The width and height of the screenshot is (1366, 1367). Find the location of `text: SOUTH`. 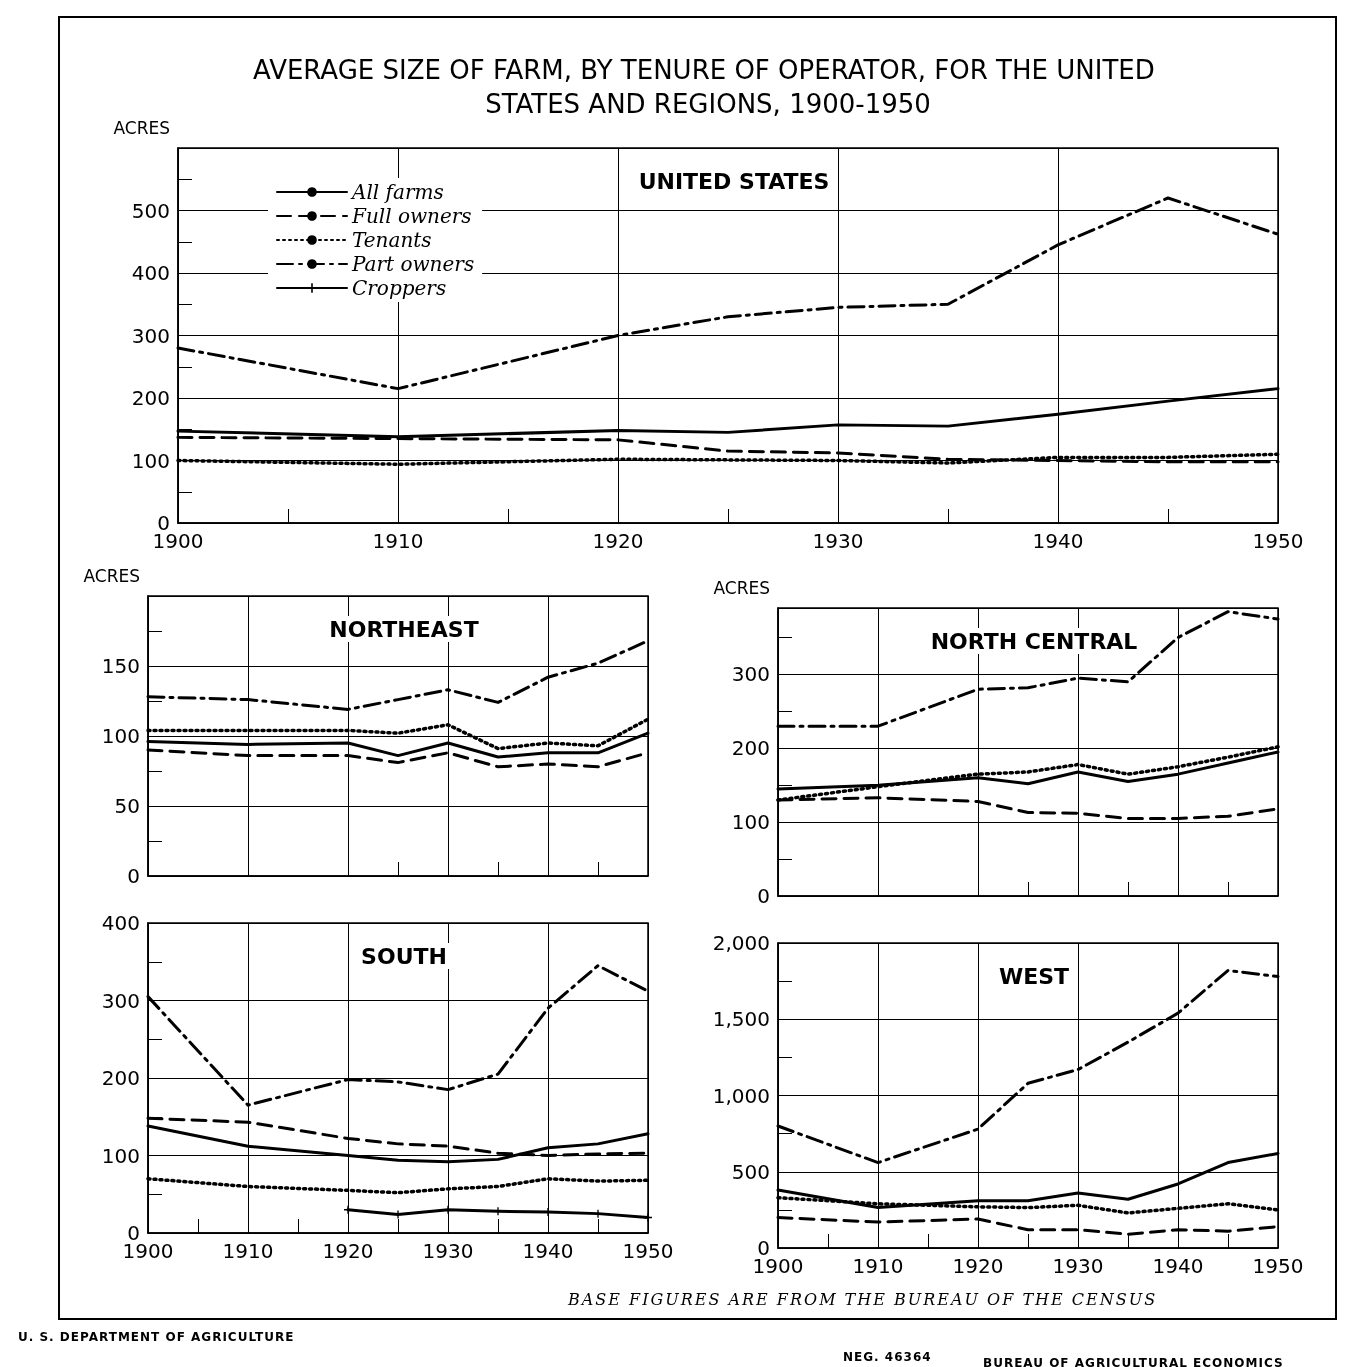

text: SOUTH is located at coordinates (404, 956).